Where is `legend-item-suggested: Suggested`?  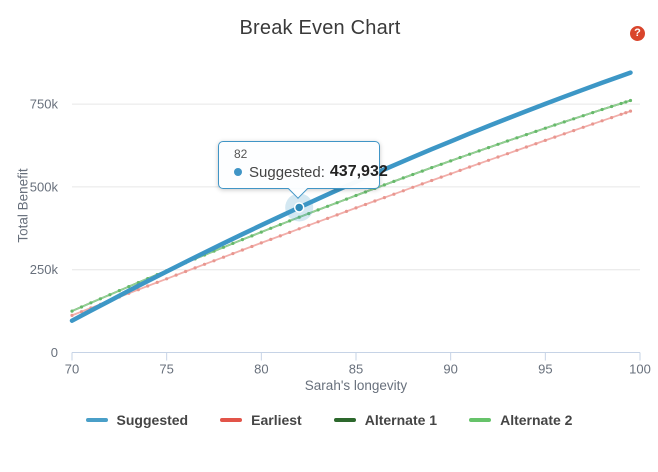 legend-item-suggested: Suggested is located at coordinates (137, 420).